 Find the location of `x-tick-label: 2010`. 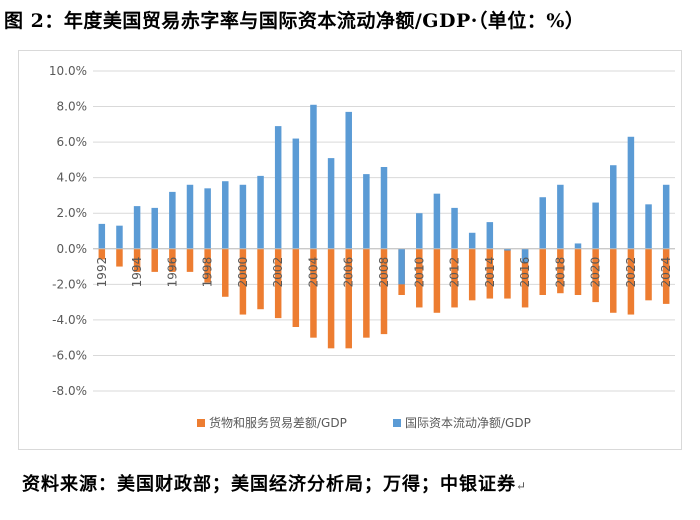

x-tick-label: 2010 is located at coordinates (419, 272).